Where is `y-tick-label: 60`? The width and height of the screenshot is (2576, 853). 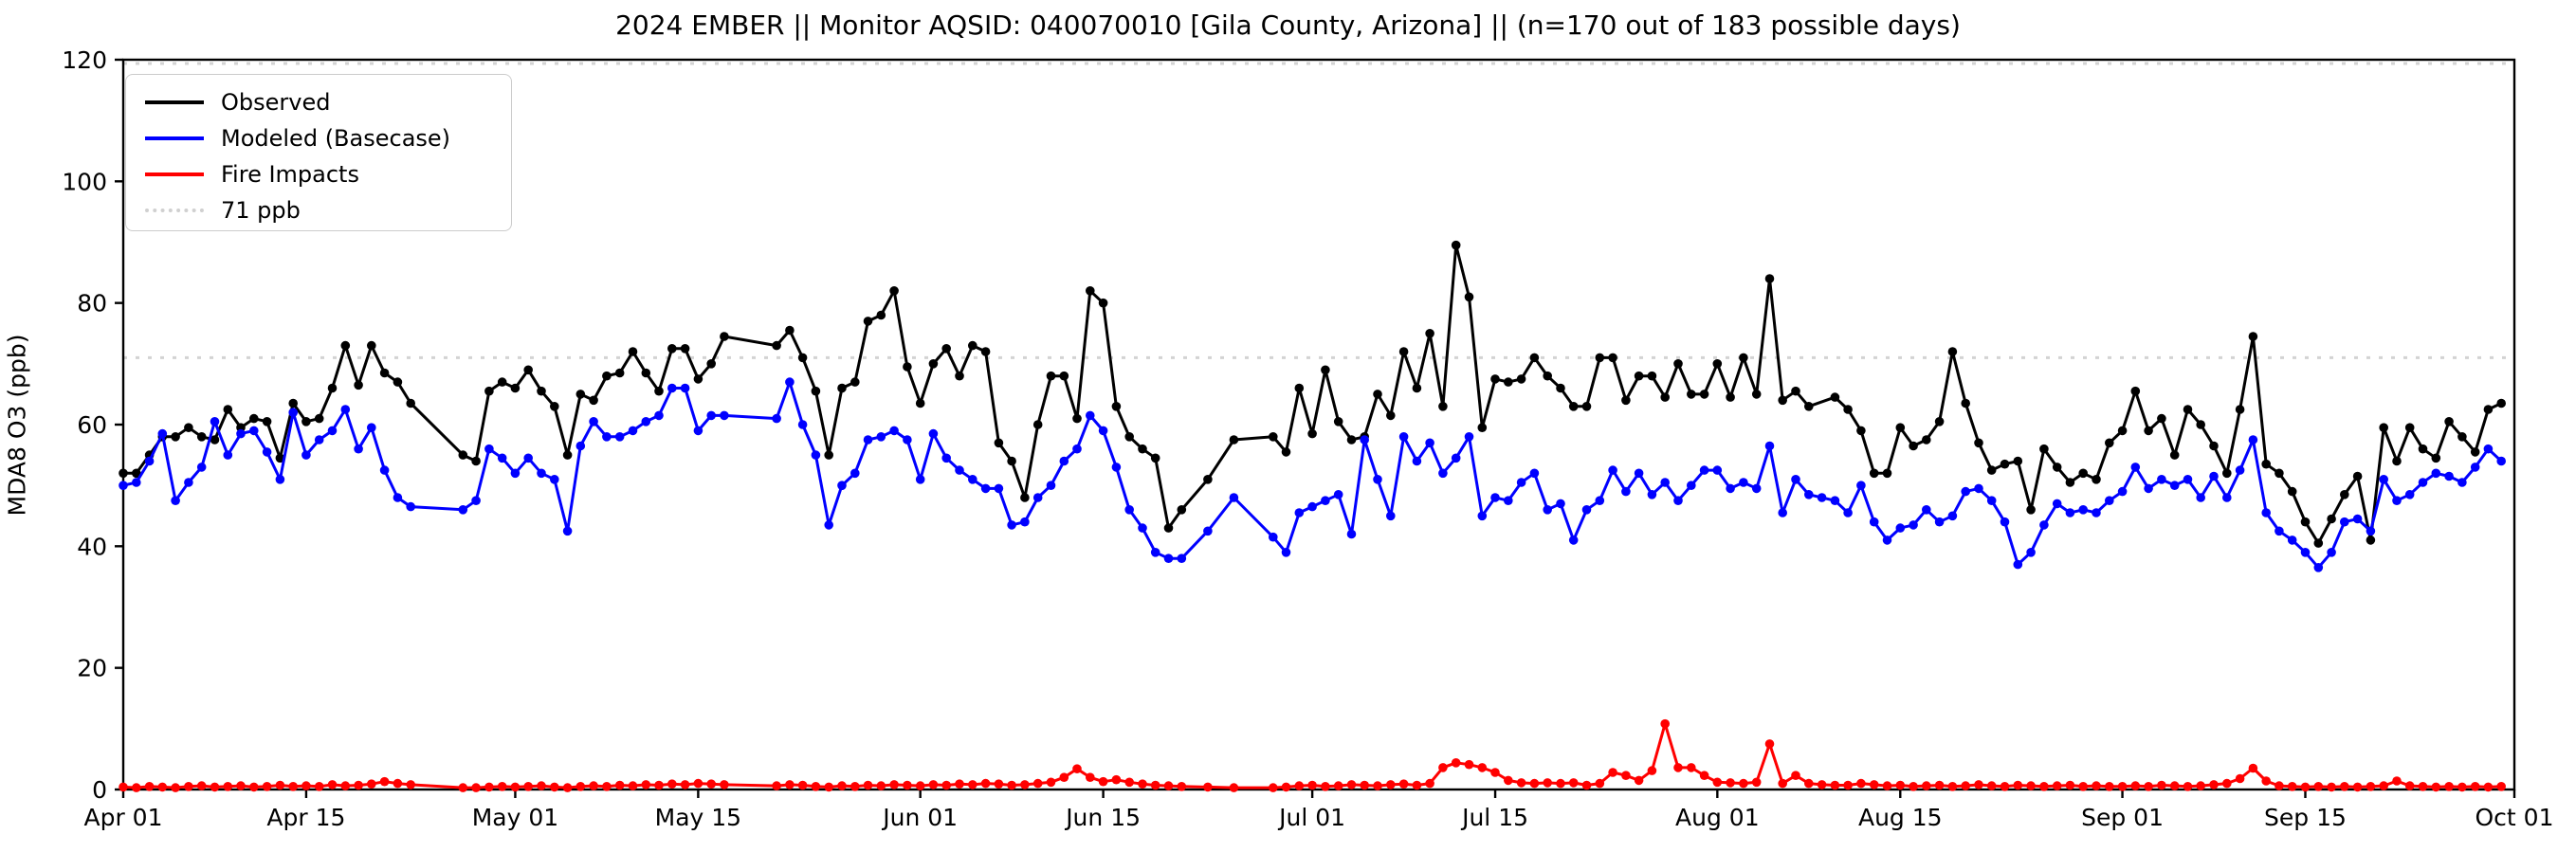
y-tick-label: 60 is located at coordinates (92, 425).